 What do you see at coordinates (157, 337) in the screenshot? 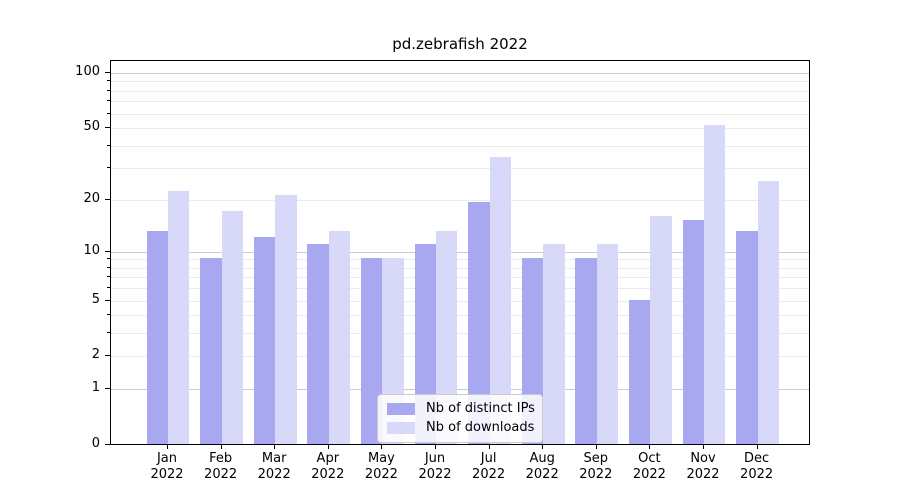
I see `bar-distinct-ips-jan` at bounding box center [157, 337].